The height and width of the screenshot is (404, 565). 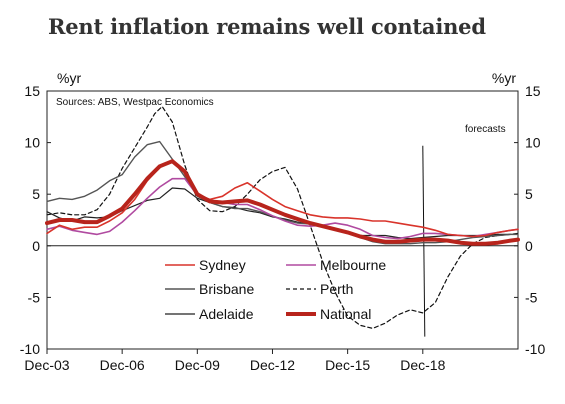 What do you see at coordinates (32, 143) in the screenshot?
I see `y-tick-label-left: 10` at bounding box center [32, 143].